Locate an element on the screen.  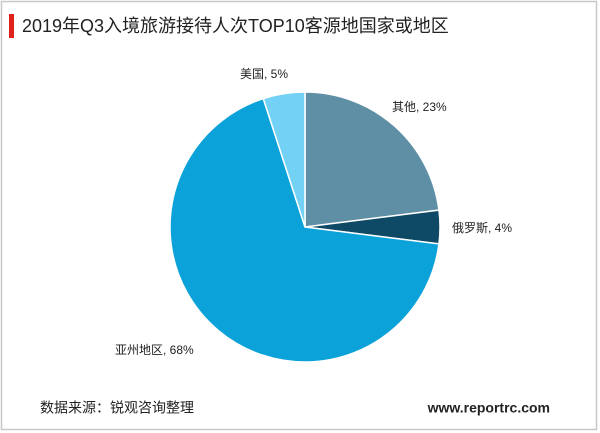
data-label: 美国, 5% is located at coordinates (264, 74).